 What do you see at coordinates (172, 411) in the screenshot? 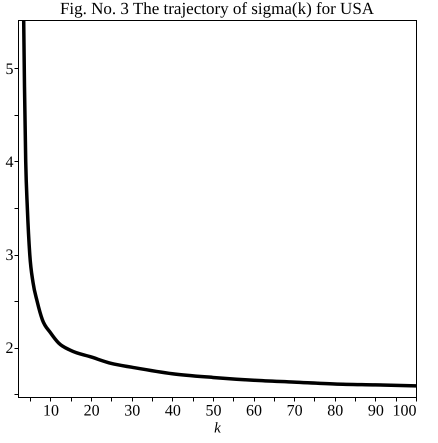
I see `x-tick-label: 40` at bounding box center [172, 411].